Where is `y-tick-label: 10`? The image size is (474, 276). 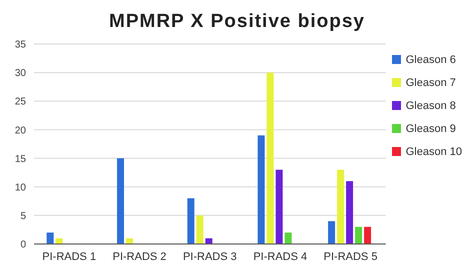 y-tick-label: 10 is located at coordinates (20, 188).